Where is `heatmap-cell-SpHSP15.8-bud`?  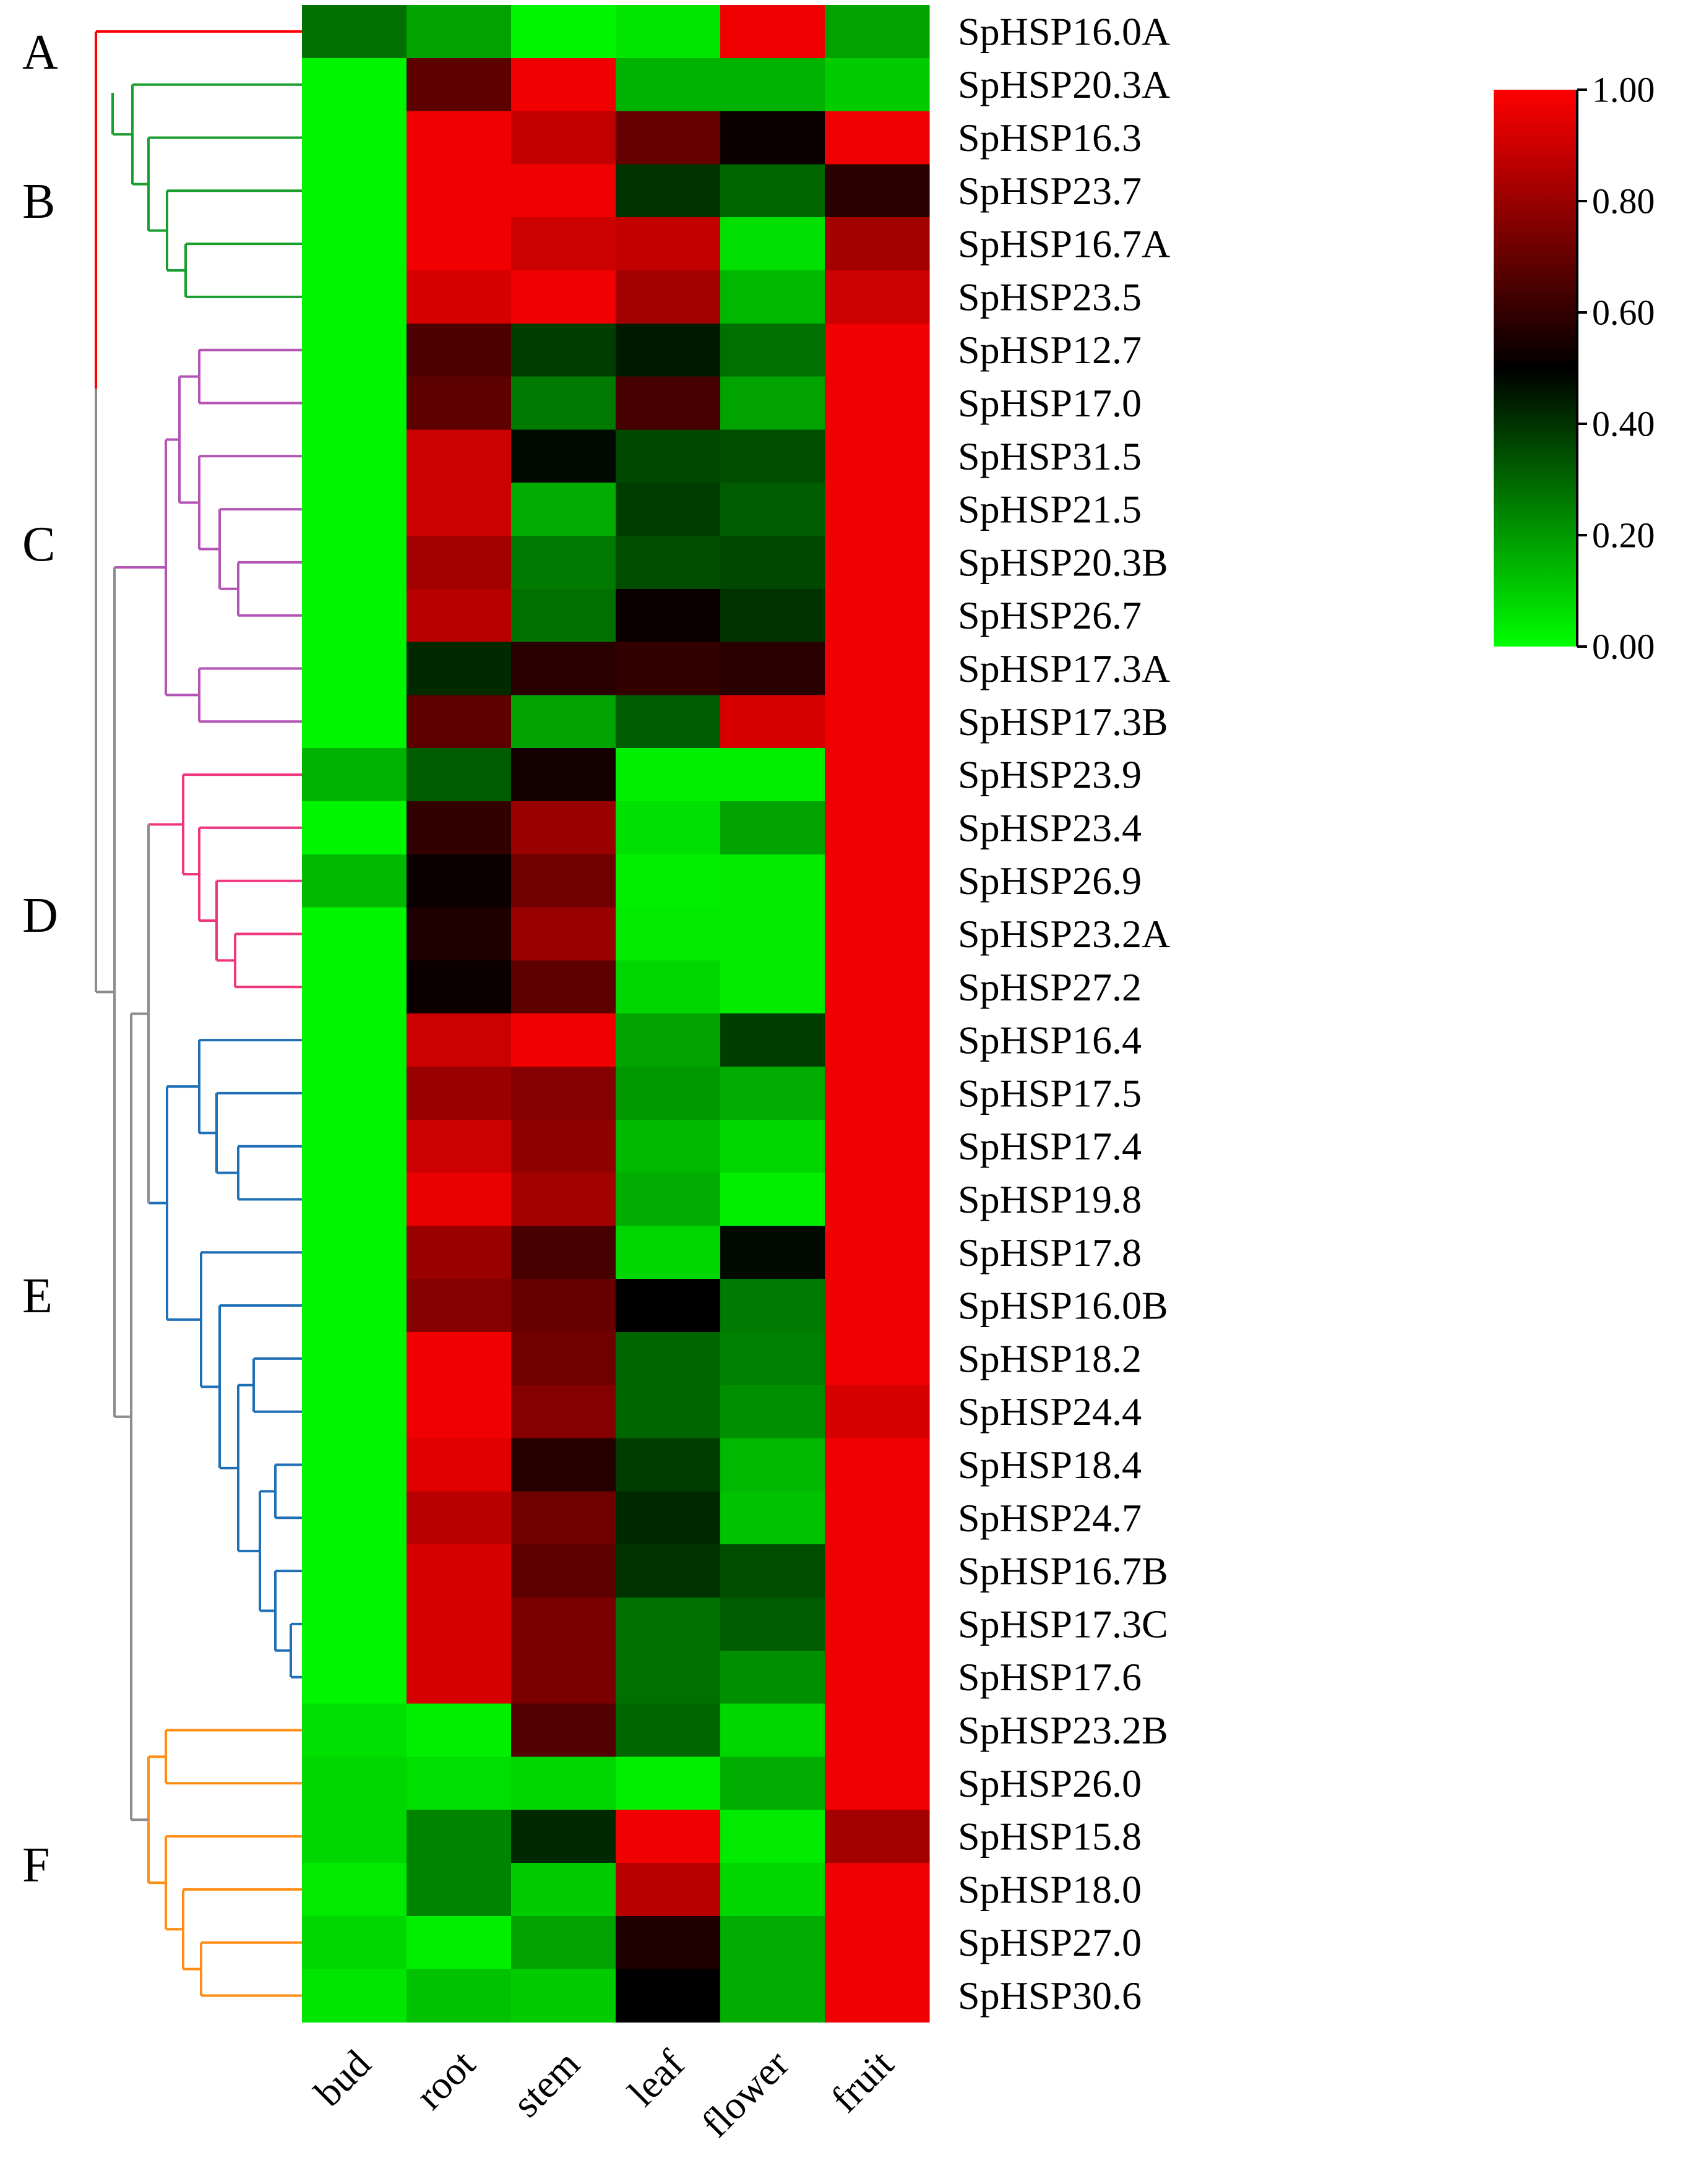 heatmap-cell-SpHSP15.8-bud is located at coordinates (355, 1837).